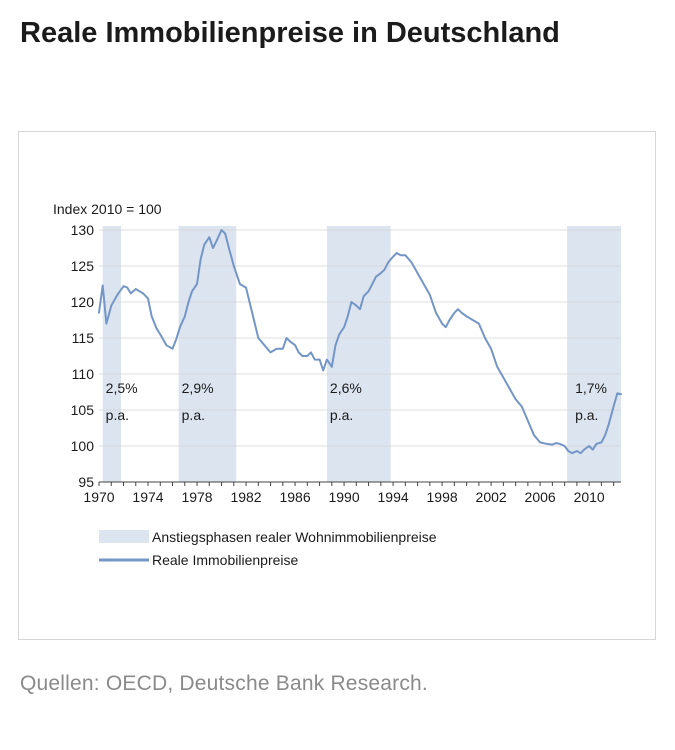 This screenshot has height=750, width=675. I want to click on y-tick-label: 120, so click(83, 302).